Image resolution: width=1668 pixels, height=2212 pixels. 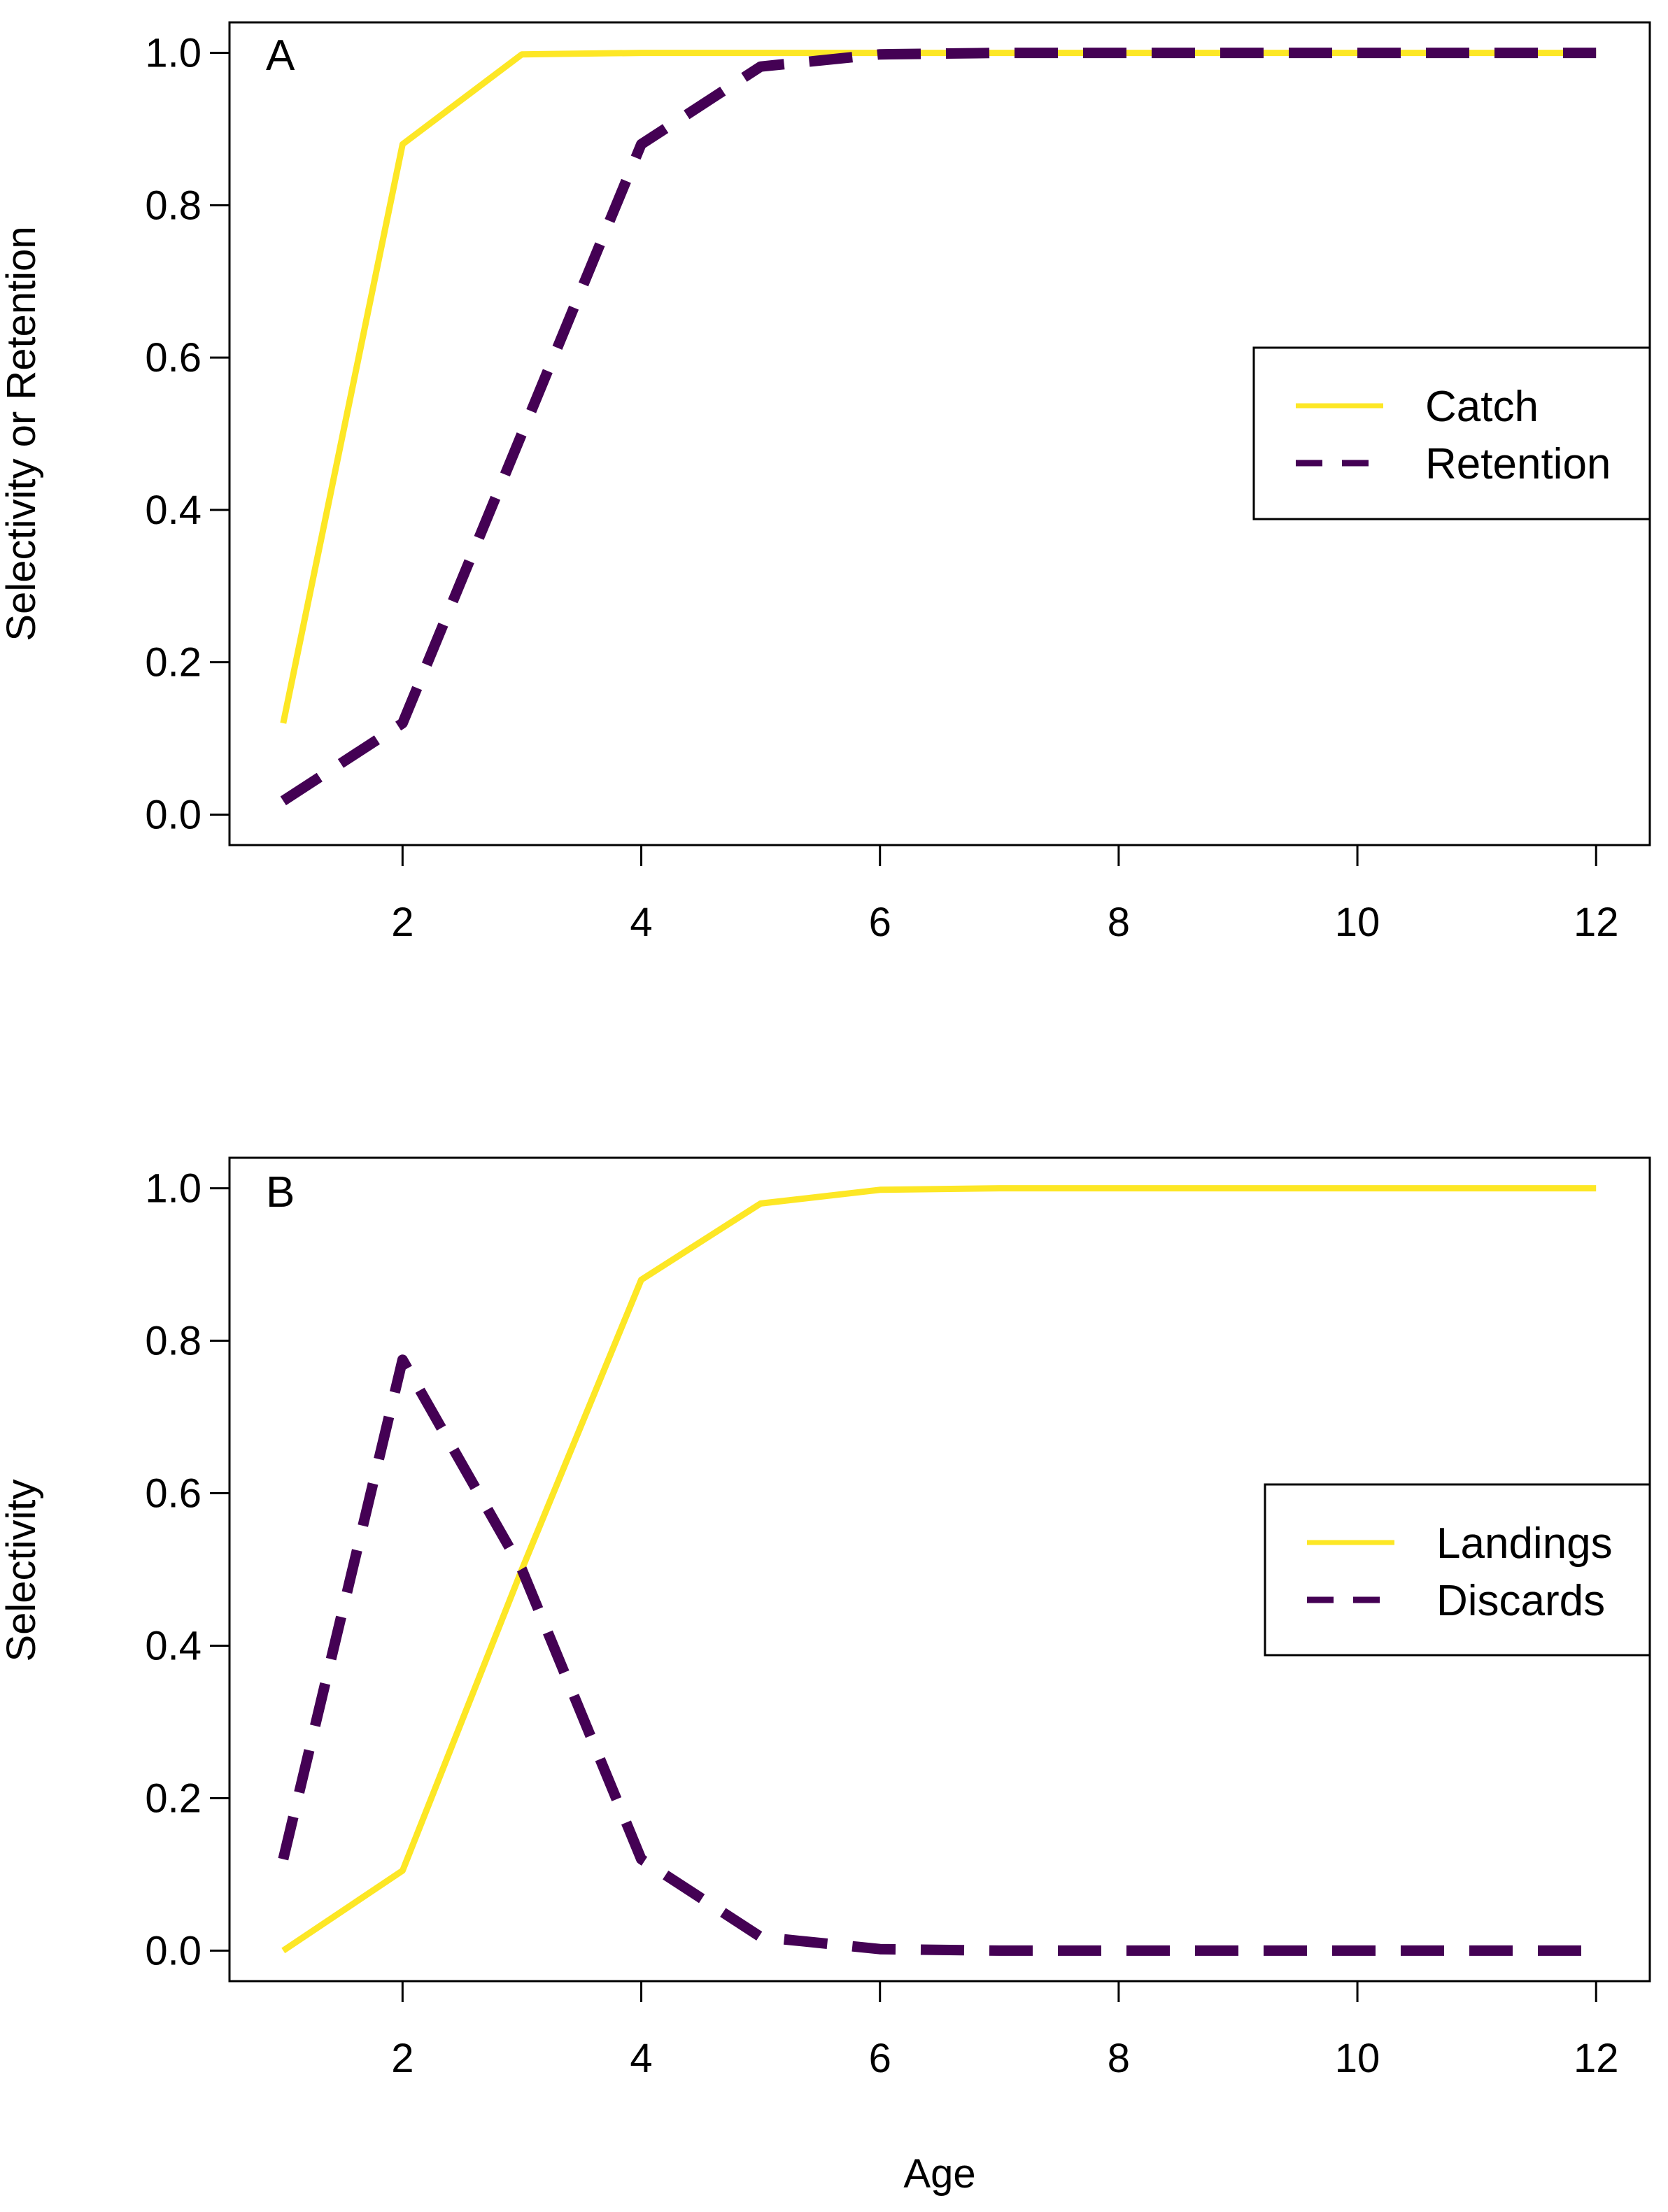 What do you see at coordinates (1524, 1543) in the screenshot?
I see `legend-label-landings: Landings` at bounding box center [1524, 1543].